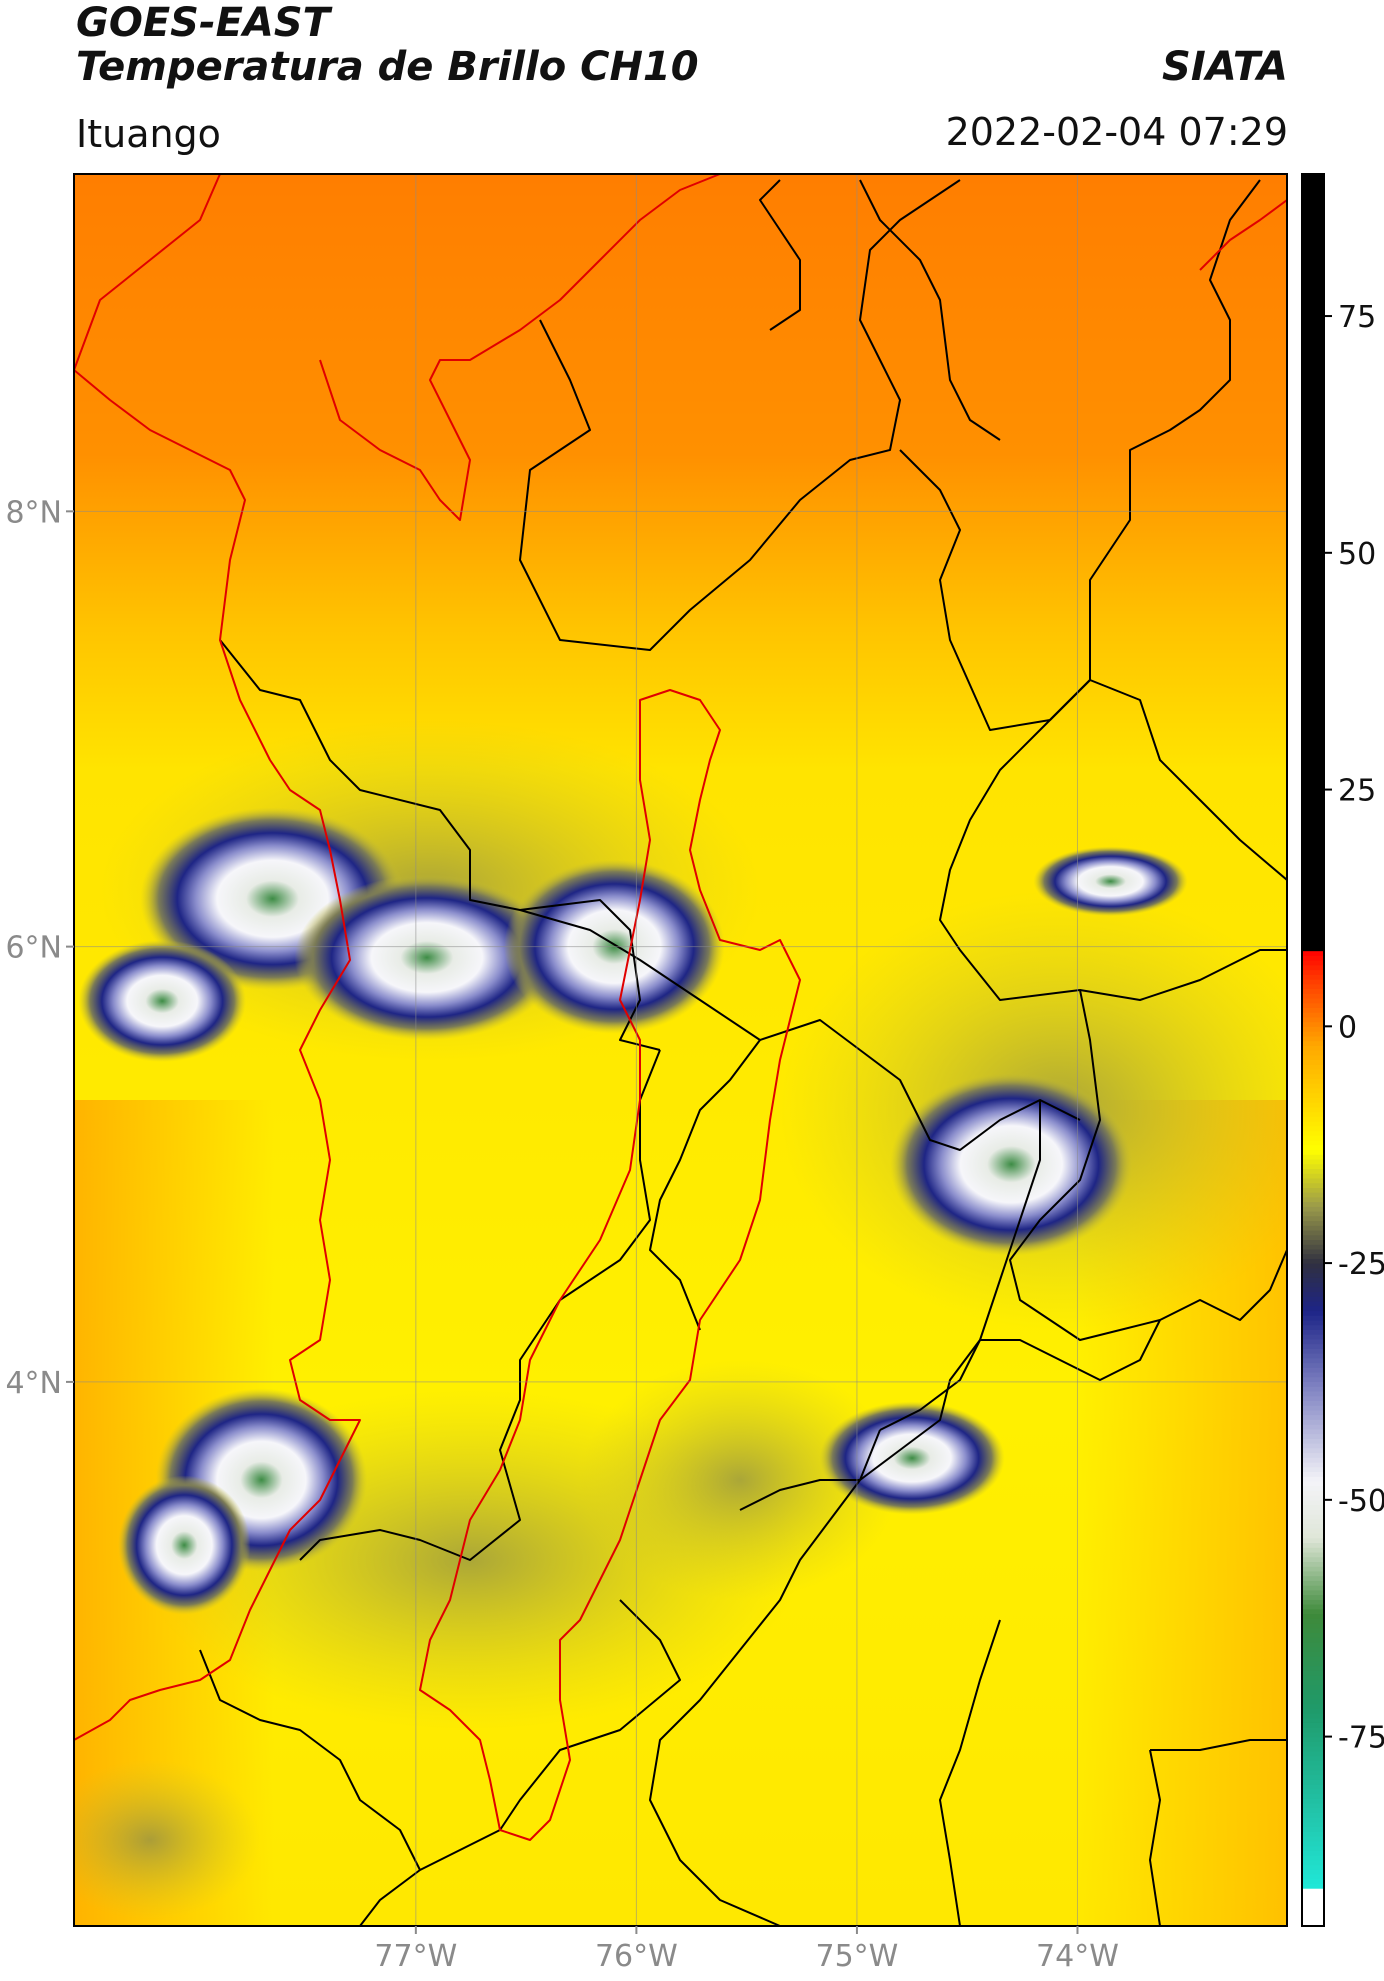 Image resolution: width=1384 pixels, height=1981 pixels. What do you see at coordinates (705, 1185) in the screenshot?
I see `border-line` at bounding box center [705, 1185].